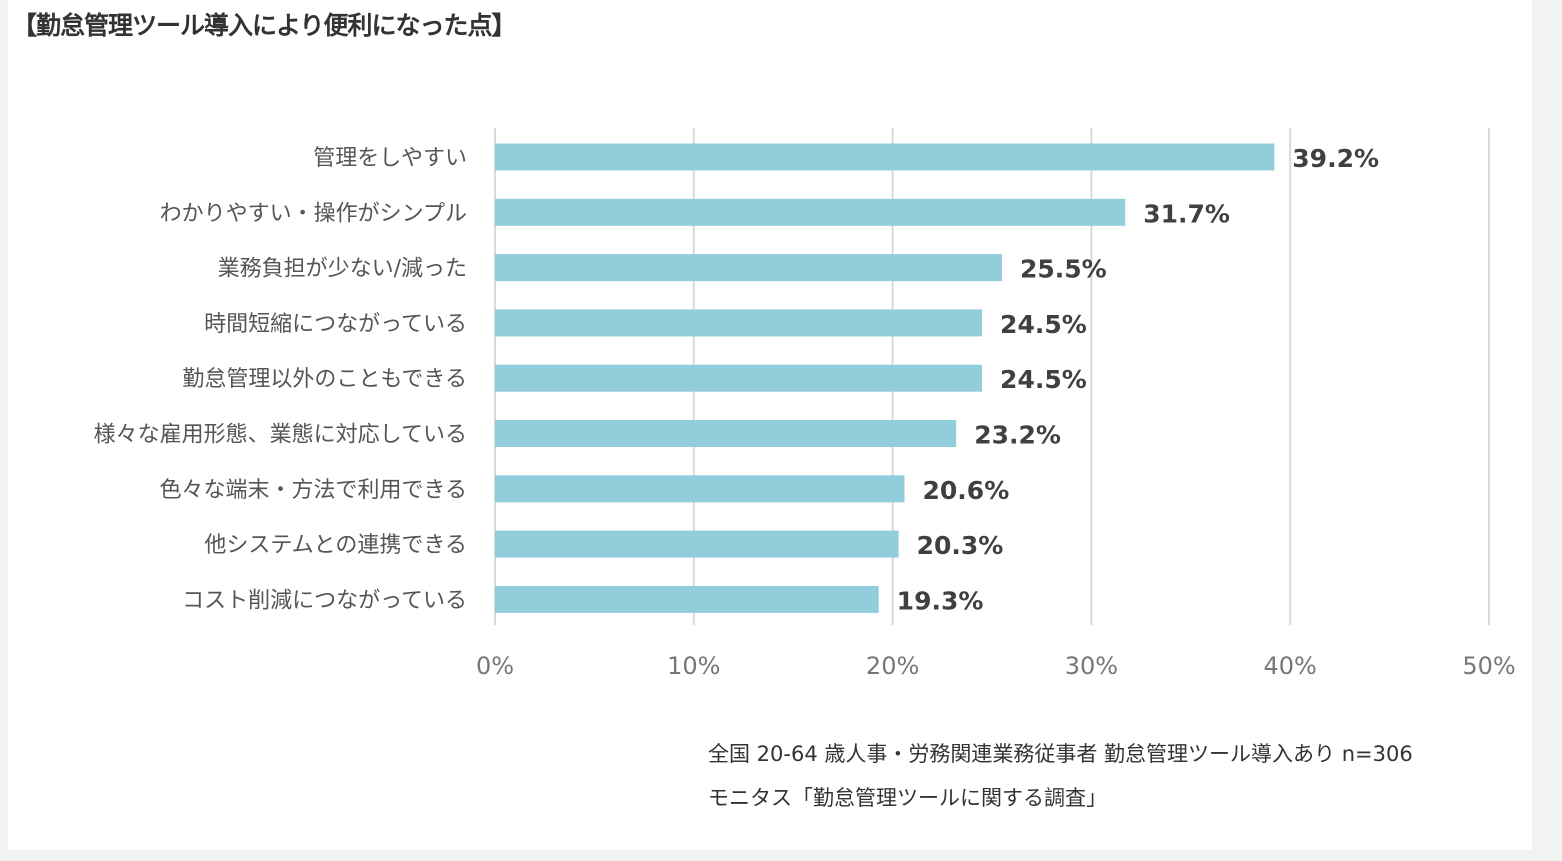 Image resolution: width=1562 pixels, height=861 pixels. I want to click on chart-title: 【勤怠管理ツール導入により便利になった点】, so click(264, 25).